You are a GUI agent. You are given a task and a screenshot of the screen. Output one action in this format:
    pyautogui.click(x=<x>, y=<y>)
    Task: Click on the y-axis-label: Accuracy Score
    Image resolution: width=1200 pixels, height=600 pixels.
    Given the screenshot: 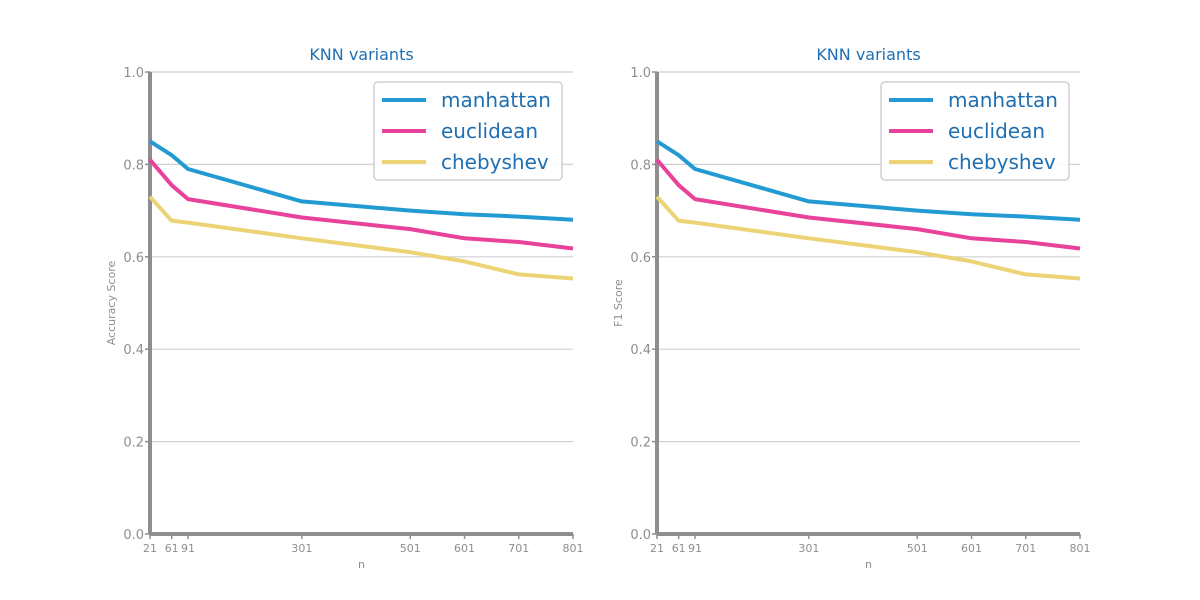 What is the action you would take?
    pyautogui.click(x=111, y=303)
    